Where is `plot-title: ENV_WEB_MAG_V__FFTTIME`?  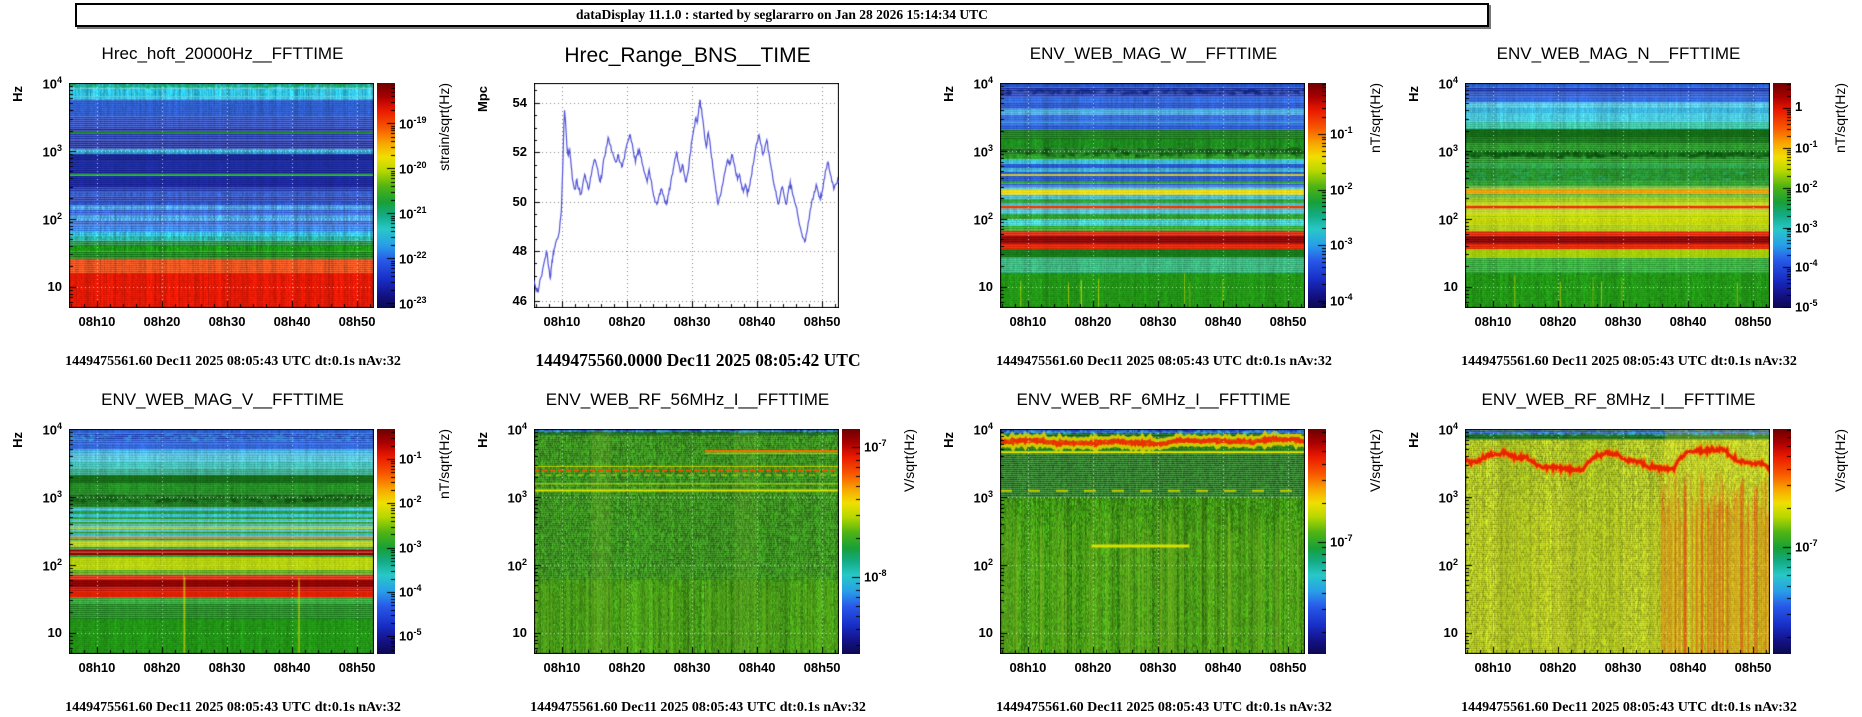
plot-title: ENV_WEB_MAG_V__FFTTIME is located at coordinates (222, 399).